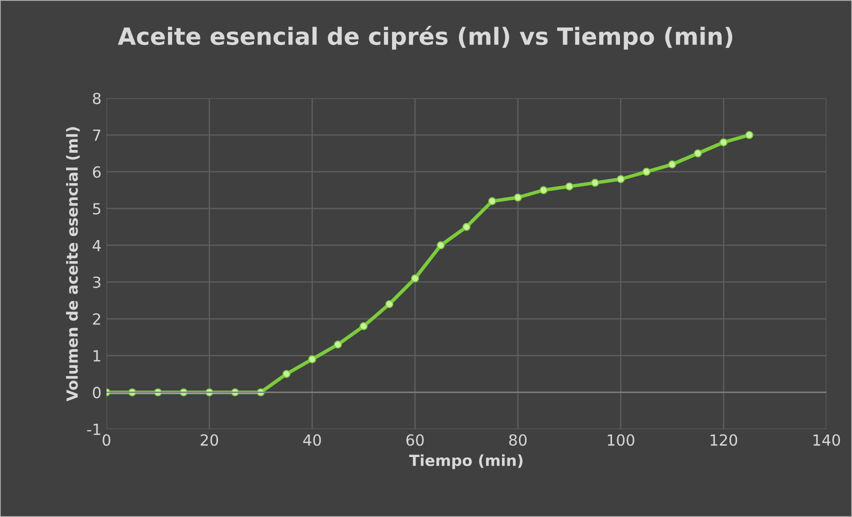 This screenshot has width=852, height=517. What do you see at coordinates (73, 264) in the screenshot?
I see `y-axis-title: Volumen de aceite esencial (ml)` at bounding box center [73, 264].